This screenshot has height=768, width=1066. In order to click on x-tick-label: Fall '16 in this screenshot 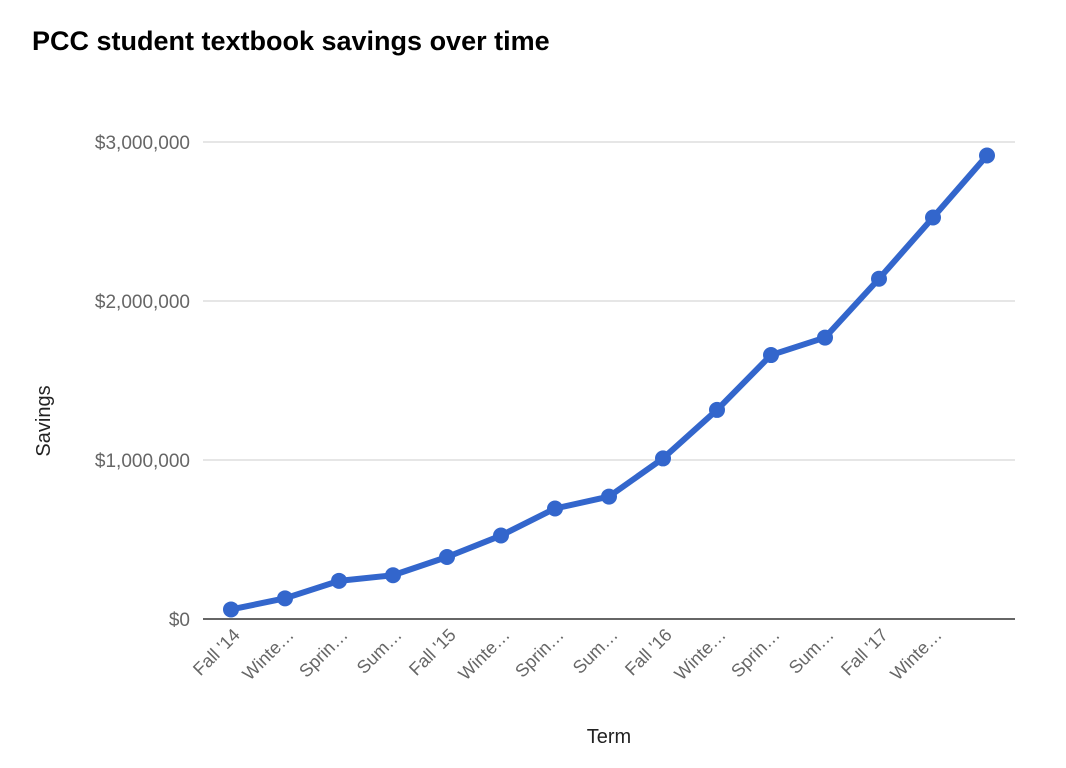, I will do `click(648, 652)`.